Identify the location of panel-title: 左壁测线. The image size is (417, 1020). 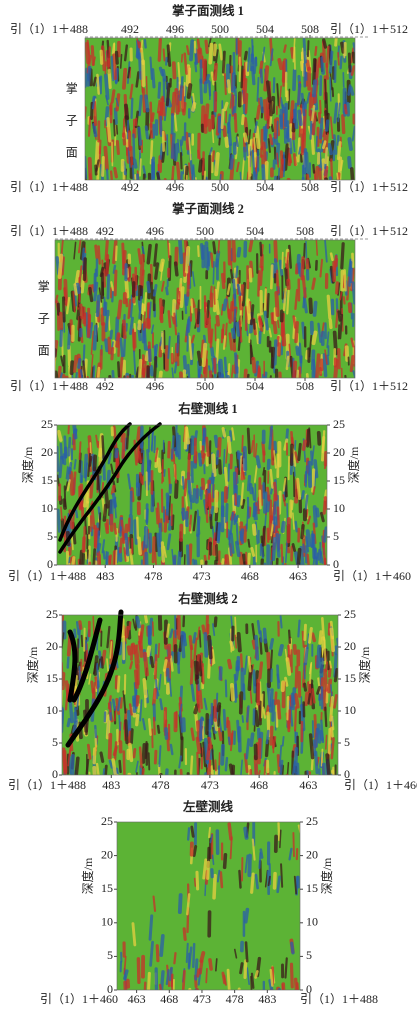
(208, 806).